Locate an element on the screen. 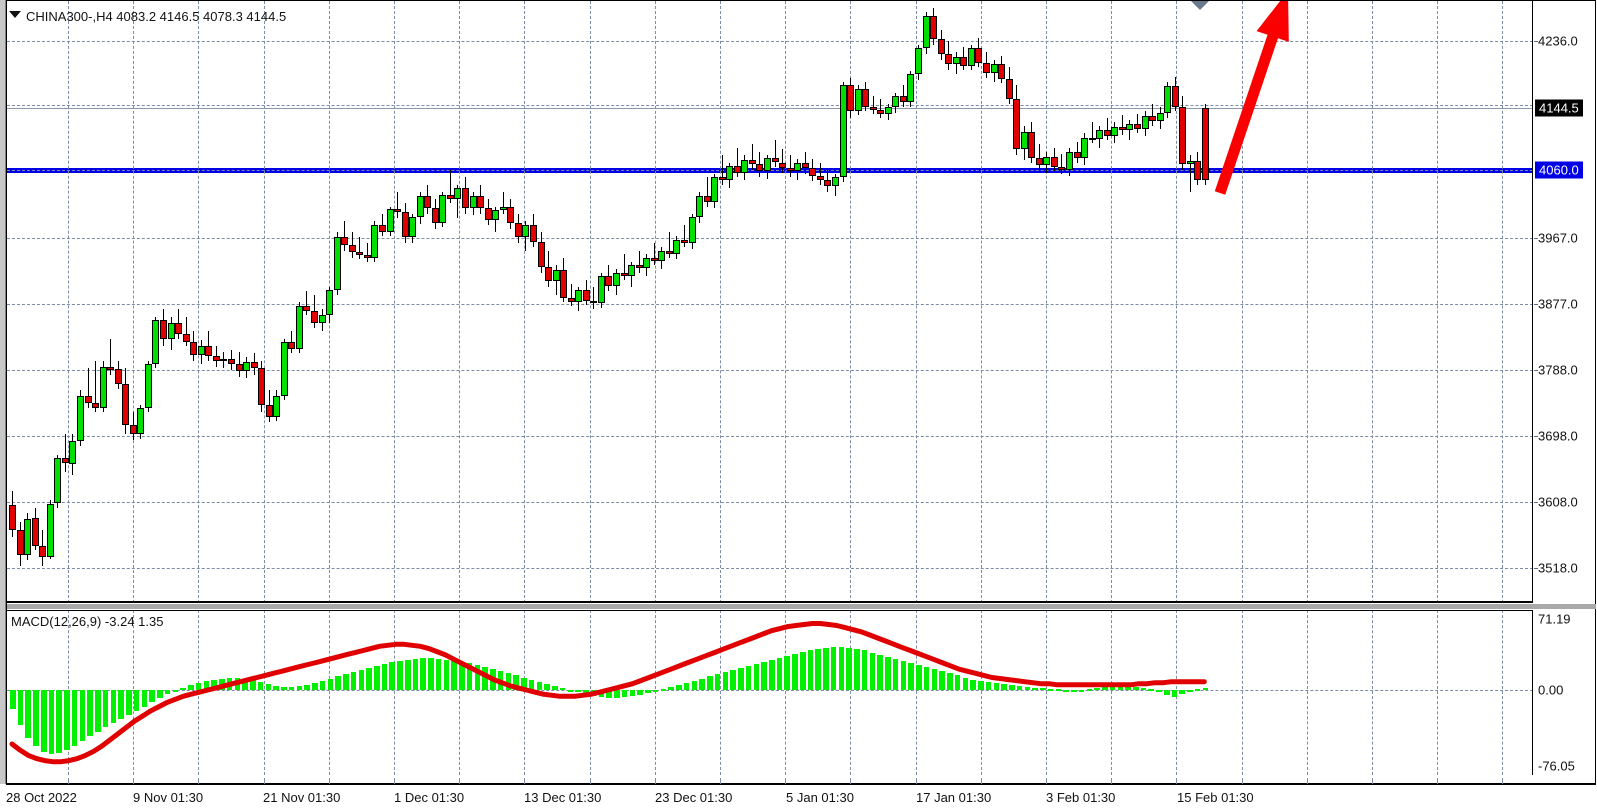  triangle-down-icon is located at coordinates (15, 14).